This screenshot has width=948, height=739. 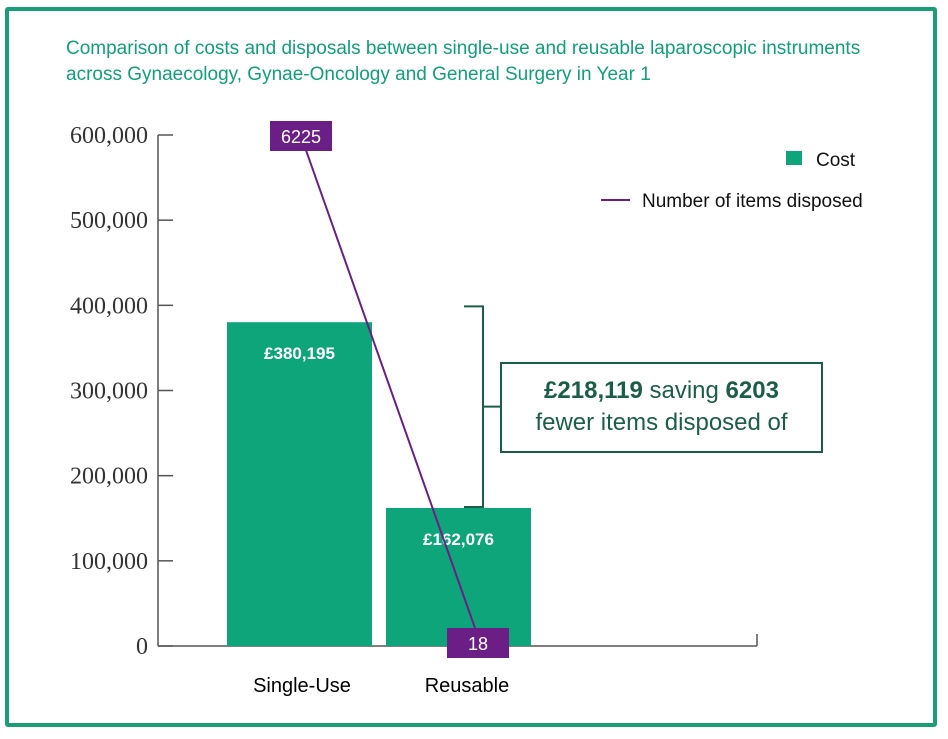 I want to click on x-axis-labels: Single-Use Reusable, so click(x=381, y=686).